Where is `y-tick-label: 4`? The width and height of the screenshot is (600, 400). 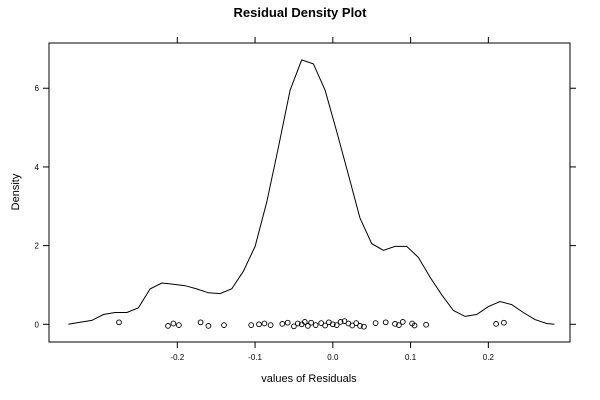
y-tick-label: 4 is located at coordinates (37, 167).